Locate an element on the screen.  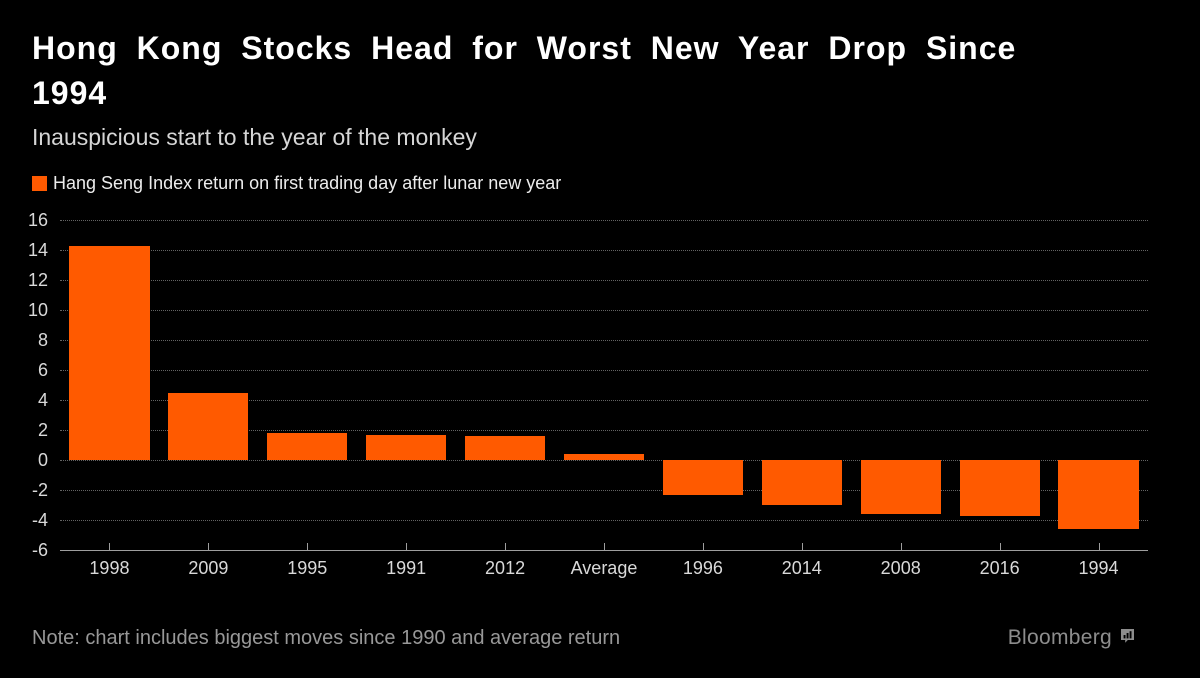
x-tick-label-average: Average is located at coordinates (604, 568).